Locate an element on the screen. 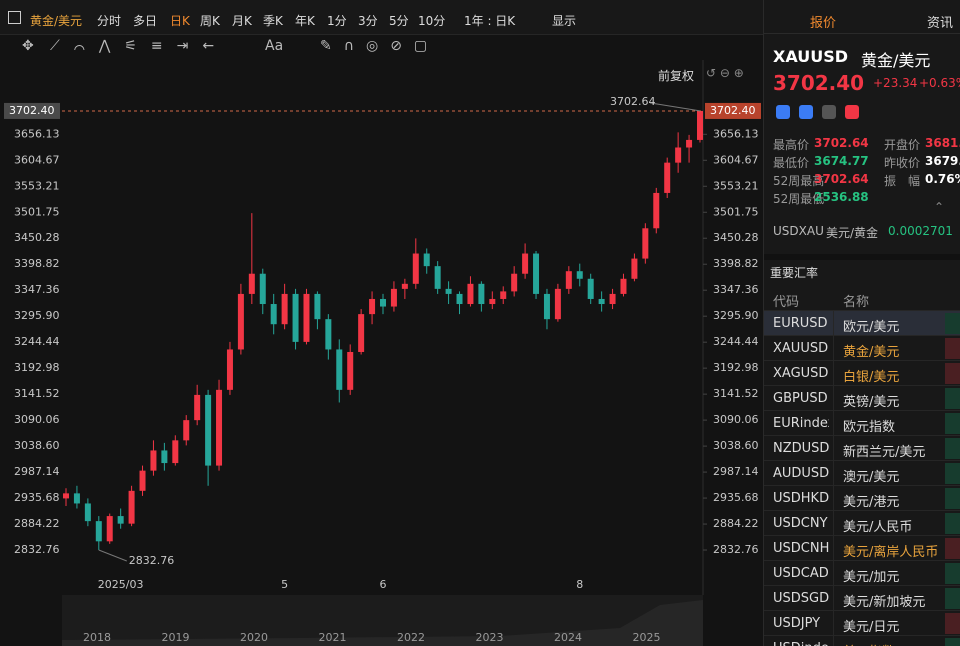  navigator-year: 2018 is located at coordinates (97, 637).